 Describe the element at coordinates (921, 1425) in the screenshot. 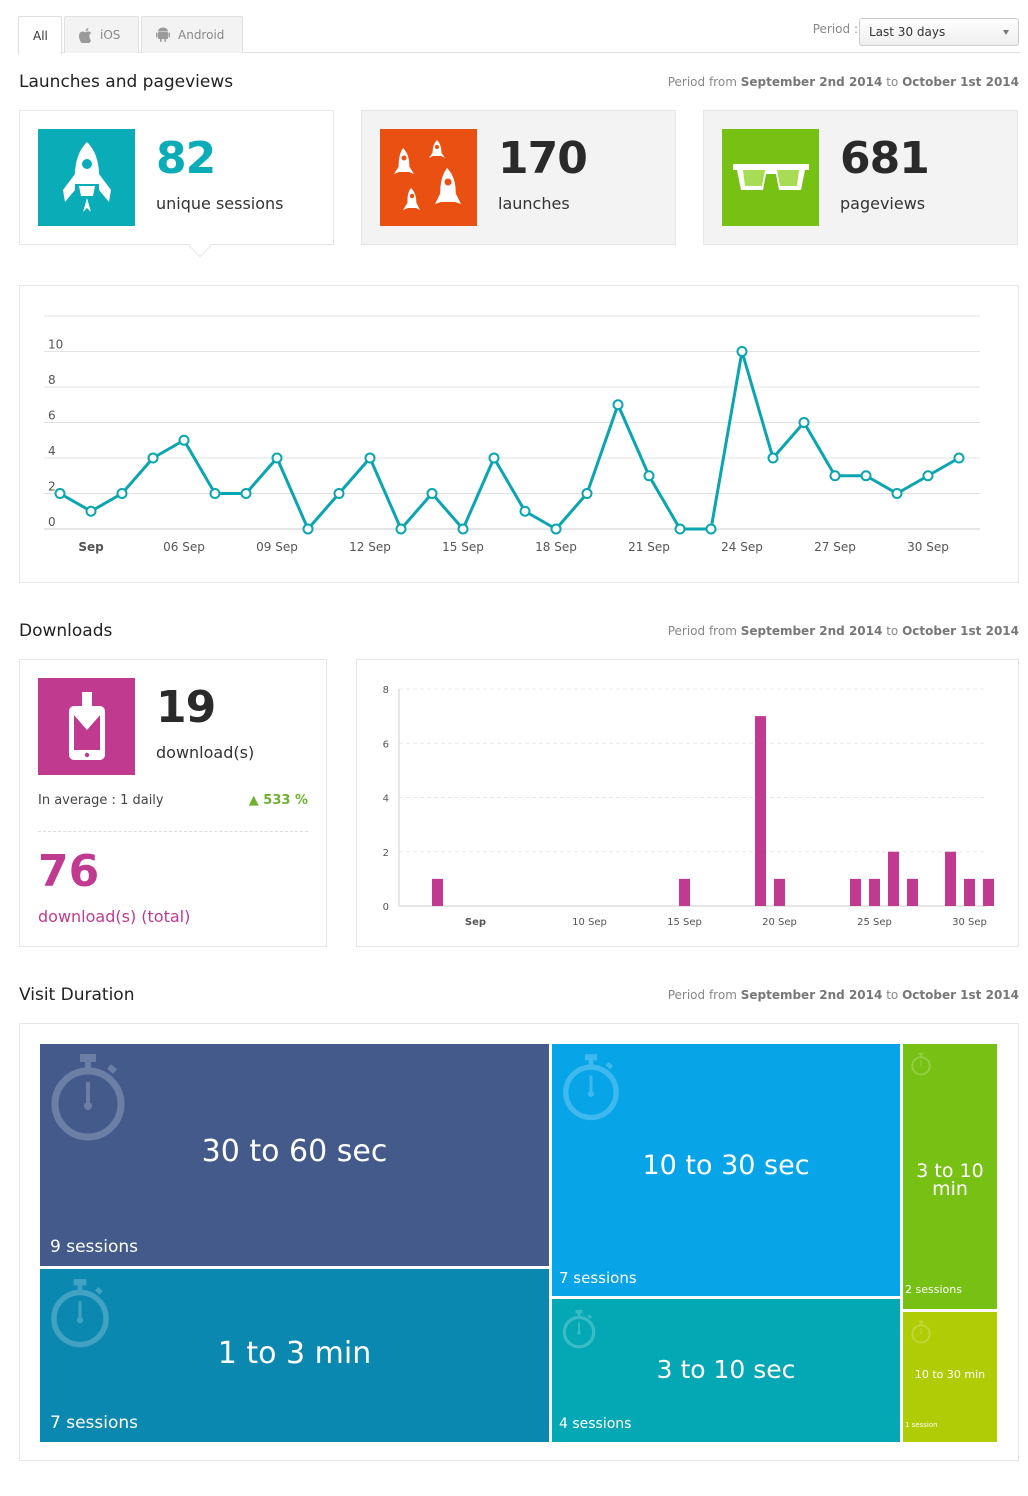

I see `treemap-sessions: 1 session` at that location.